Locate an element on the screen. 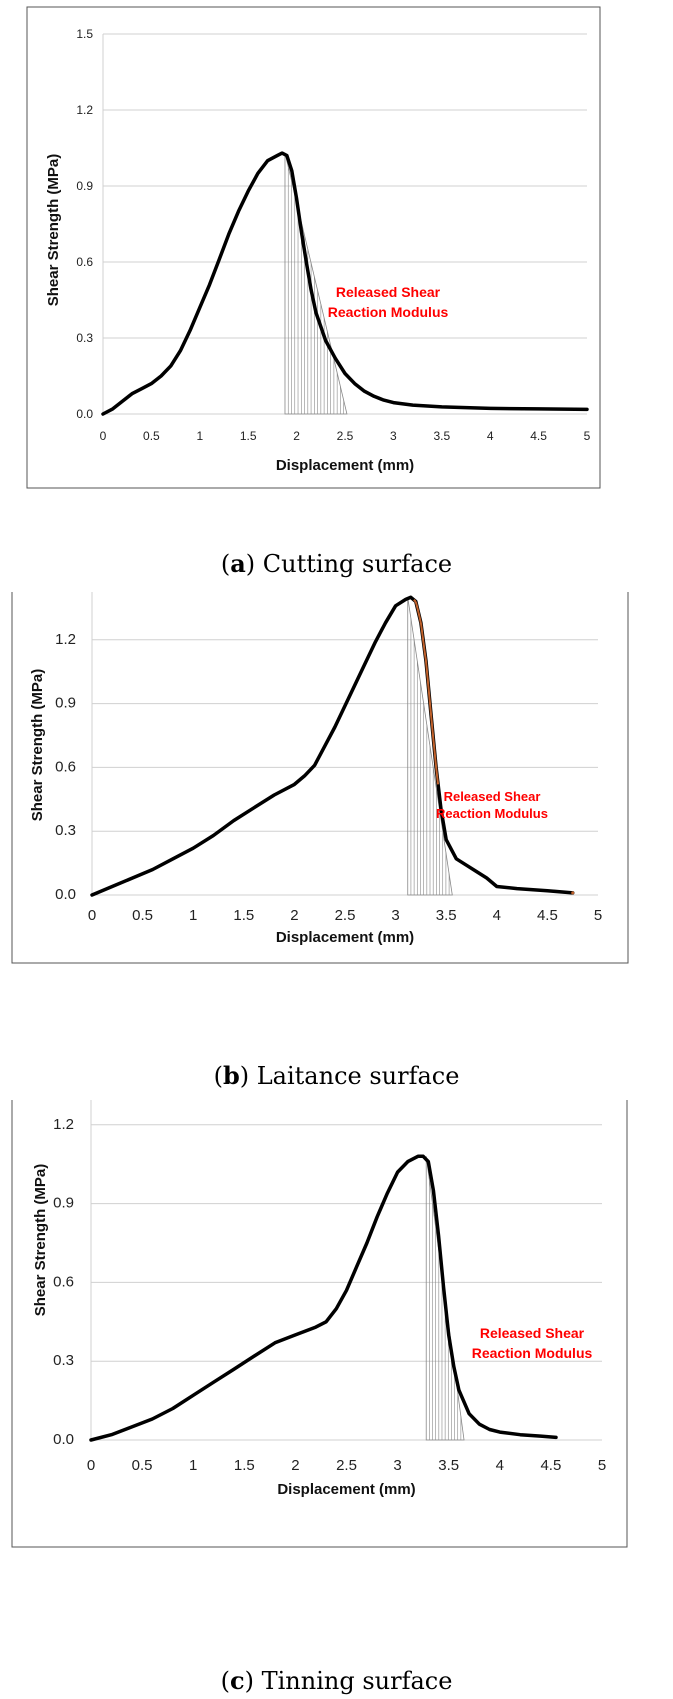 Image resolution: width=673 pixels, height=1699 pixels. caption-letter: c is located at coordinates (237, 1680).